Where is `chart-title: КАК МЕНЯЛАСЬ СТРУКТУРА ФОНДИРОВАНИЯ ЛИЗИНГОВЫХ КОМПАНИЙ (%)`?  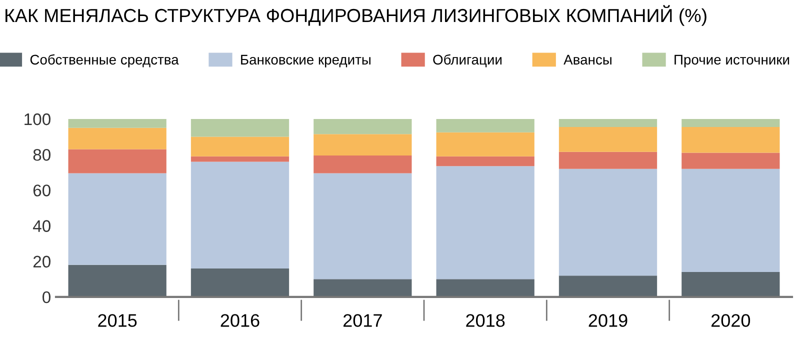 chart-title: КАК МЕНЯЛАСЬ СТРУКТУРА ФОНДИРОВАНИЯ ЛИЗИНГОВЫХ КОМПАНИЙ (%) is located at coordinates (356, 15).